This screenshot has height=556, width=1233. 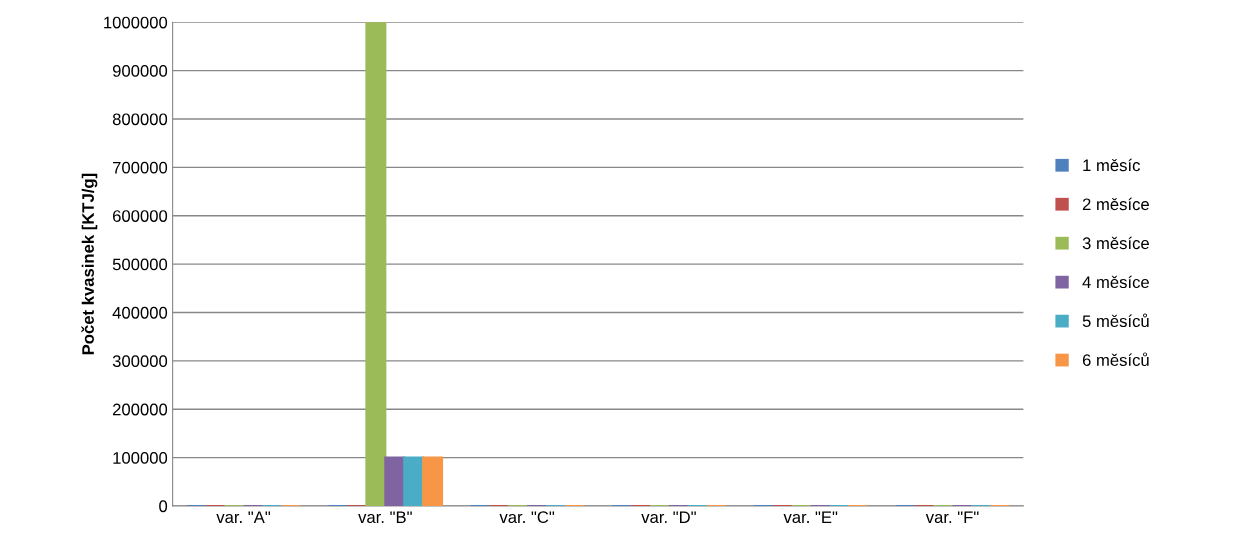 I want to click on y-tick-label: 300000, so click(x=140, y=361).